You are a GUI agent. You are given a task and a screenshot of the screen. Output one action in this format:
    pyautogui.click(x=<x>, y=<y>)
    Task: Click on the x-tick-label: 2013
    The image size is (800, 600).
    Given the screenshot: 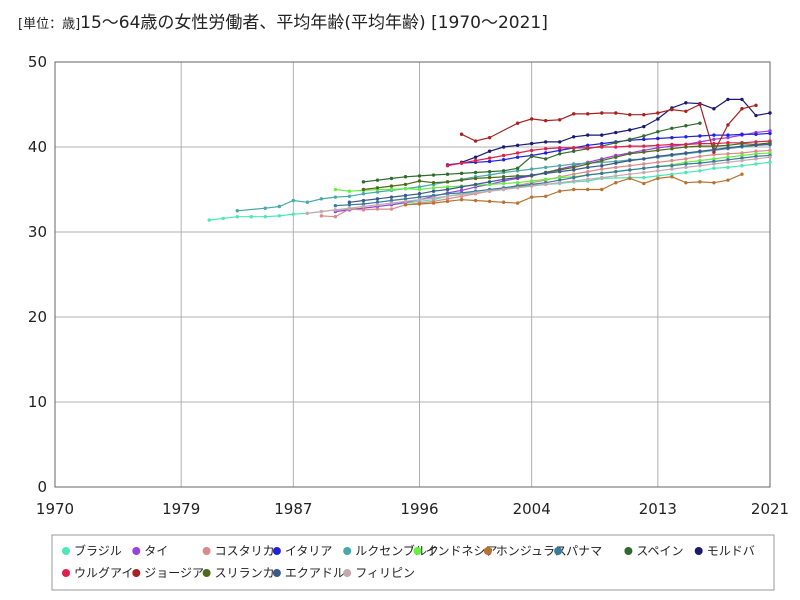 What is the action you would take?
    pyautogui.click(x=658, y=509)
    